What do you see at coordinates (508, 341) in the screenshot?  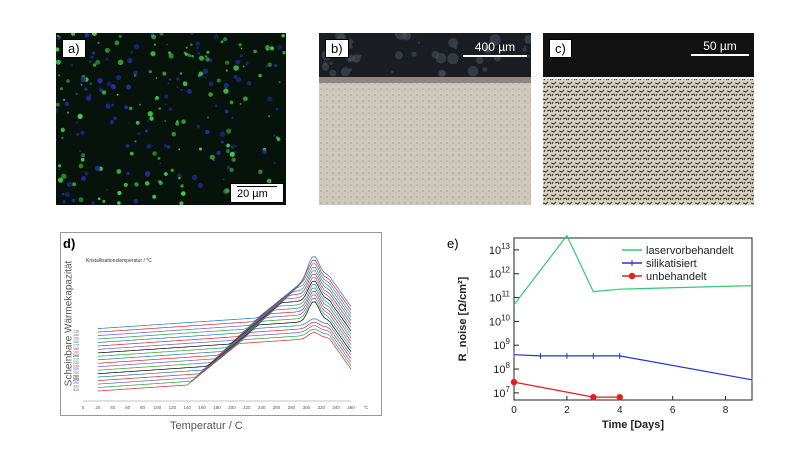 I see `y-tick-exponent: 9` at bounding box center [508, 341].